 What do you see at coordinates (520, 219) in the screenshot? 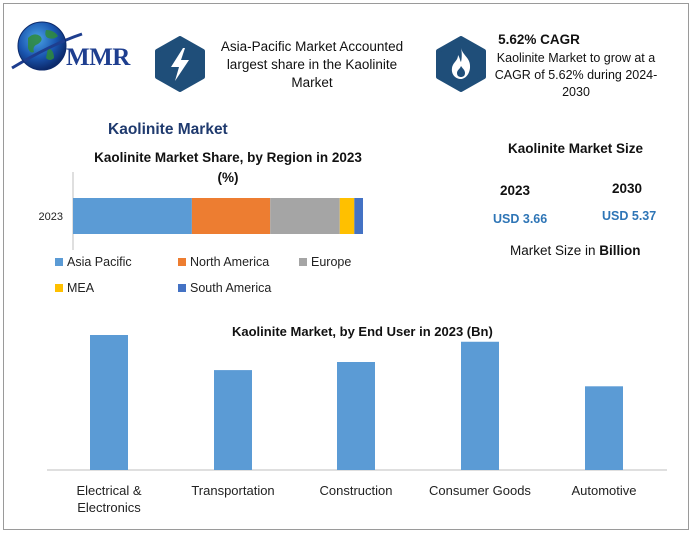
I see `market-size-value-2023: USD 3.66` at bounding box center [520, 219].